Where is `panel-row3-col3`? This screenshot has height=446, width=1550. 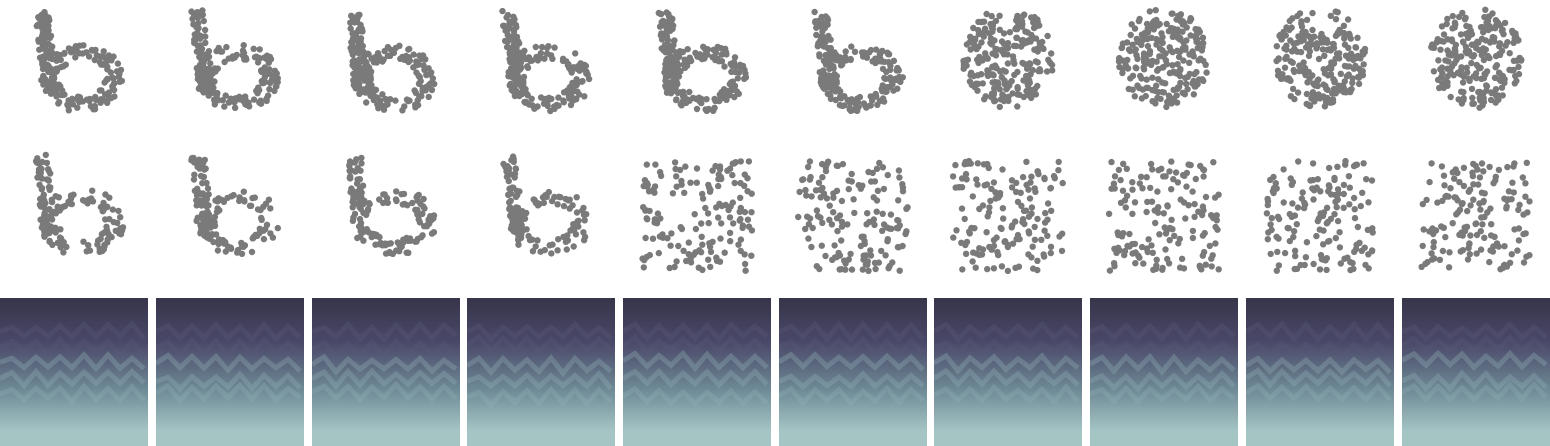 panel-row3-col3 is located at coordinates (386, 372).